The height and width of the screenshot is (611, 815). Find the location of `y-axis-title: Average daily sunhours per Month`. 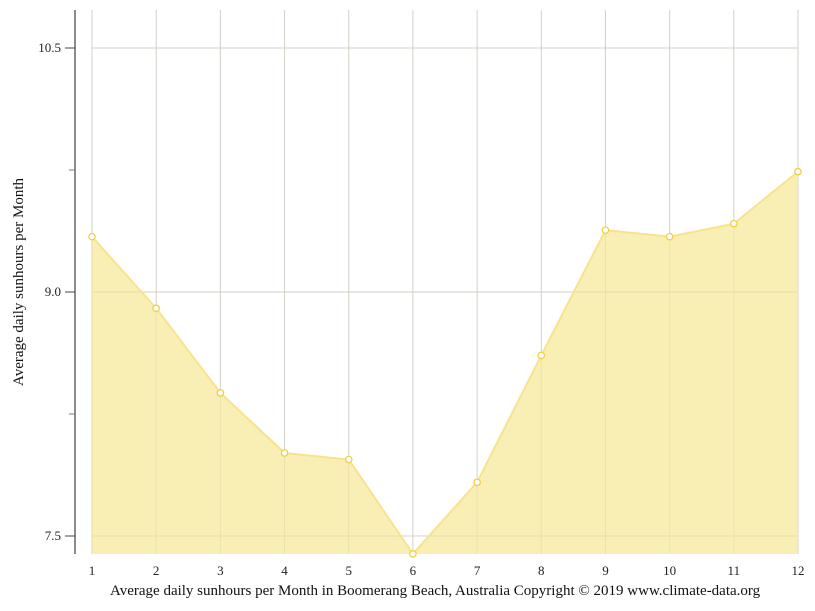

y-axis-title: Average daily sunhours per Month is located at coordinates (19, 282).